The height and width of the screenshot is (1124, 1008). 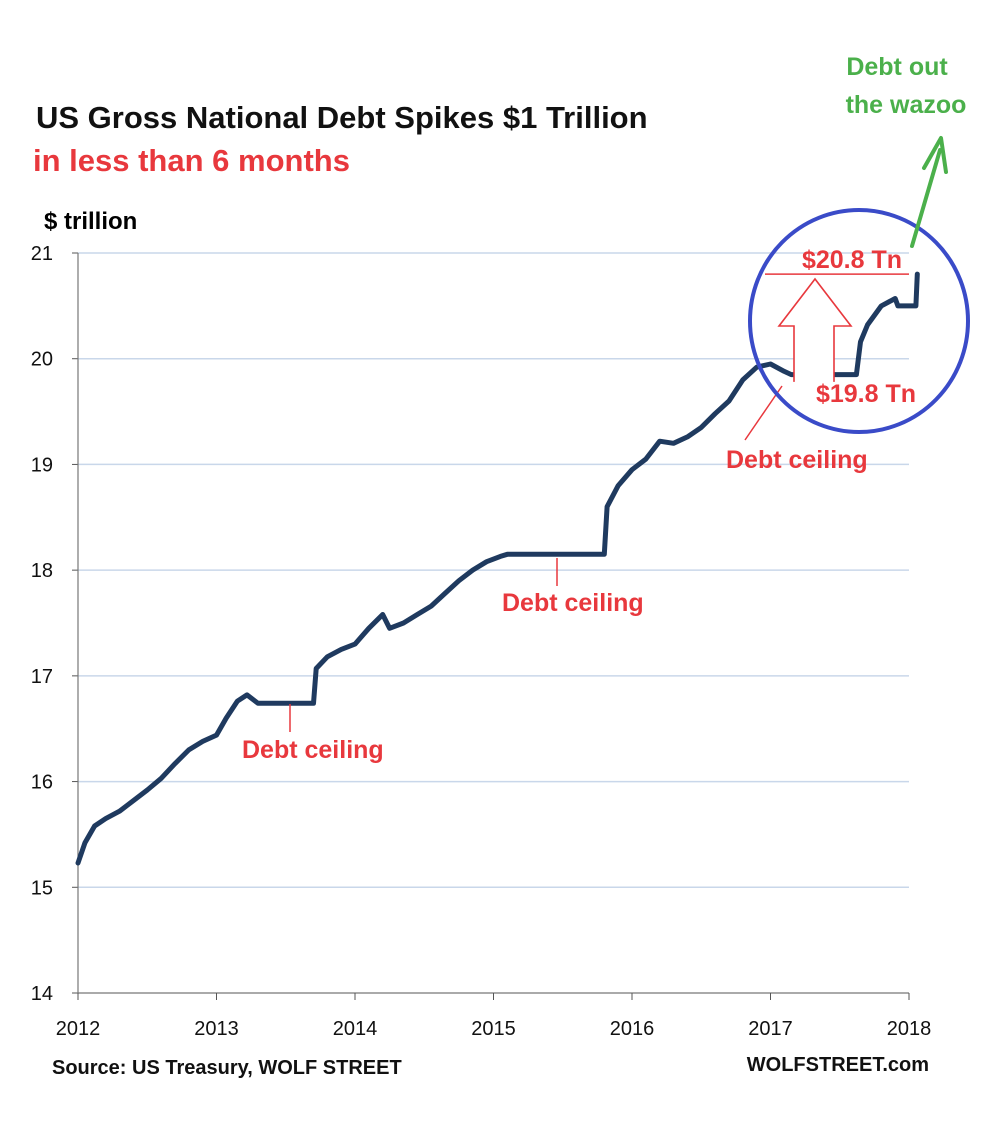 What do you see at coordinates (852, 260) in the screenshot?
I see `label-20-8-tn: $20.8 Tn` at bounding box center [852, 260].